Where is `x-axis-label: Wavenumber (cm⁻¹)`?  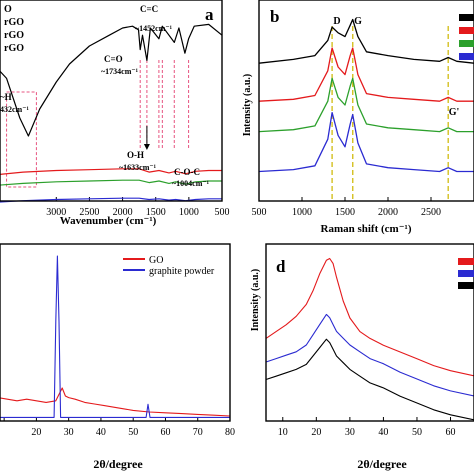 x-axis-label: Wavenumber (cm⁻¹) is located at coordinates (108, 221).